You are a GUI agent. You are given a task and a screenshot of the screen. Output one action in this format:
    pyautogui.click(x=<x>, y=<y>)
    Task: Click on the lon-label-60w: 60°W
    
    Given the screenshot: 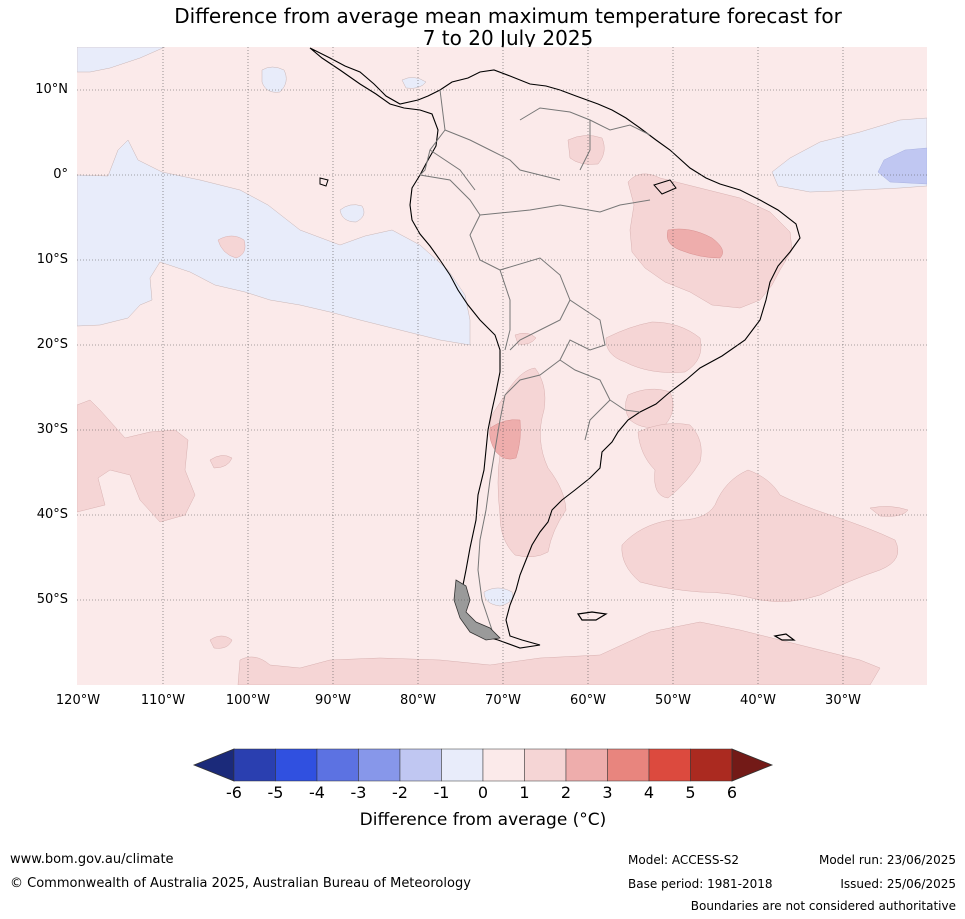 What is the action you would take?
    pyautogui.click(x=588, y=700)
    